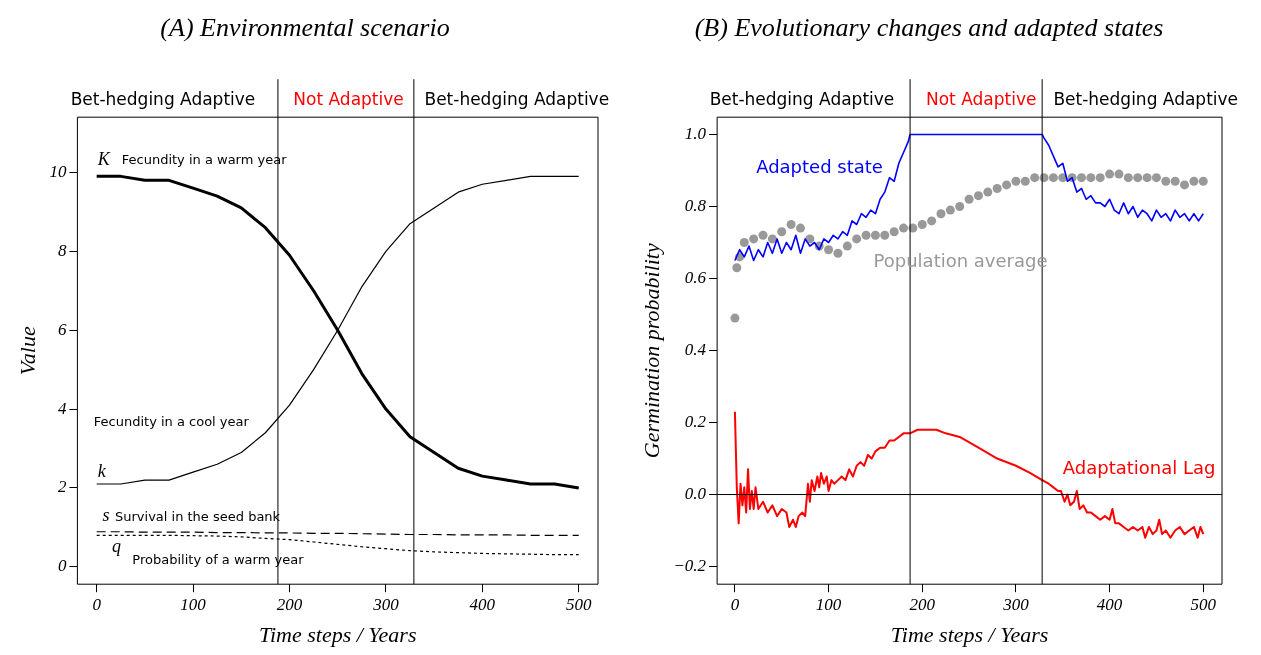 The image size is (1261, 655). What do you see at coordinates (62, 250) in the screenshot?
I see `y-tick-label: 8` at bounding box center [62, 250].